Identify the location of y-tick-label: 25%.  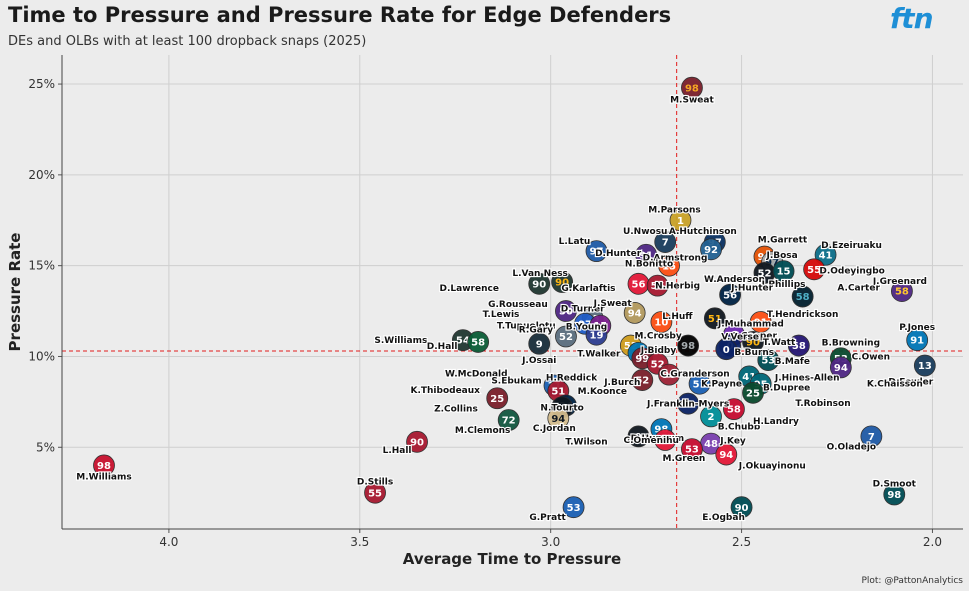
(41, 84).